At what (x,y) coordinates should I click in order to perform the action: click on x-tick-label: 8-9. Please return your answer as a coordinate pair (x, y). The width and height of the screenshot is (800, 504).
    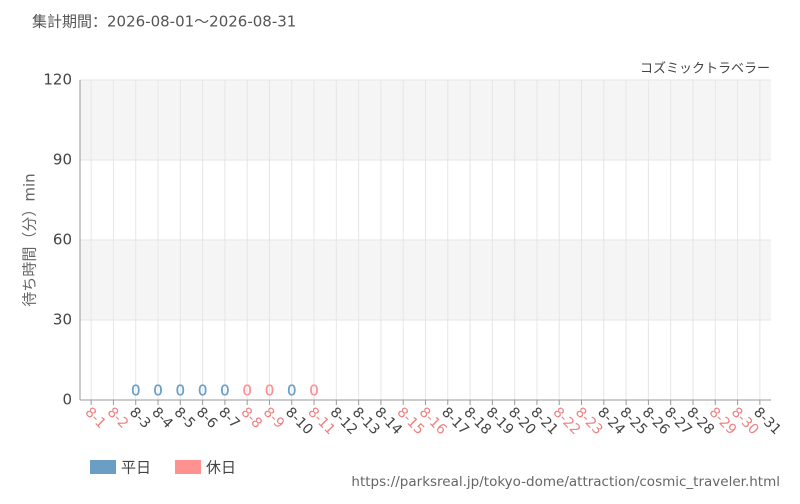
    Looking at the image, I should click on (273, 417).